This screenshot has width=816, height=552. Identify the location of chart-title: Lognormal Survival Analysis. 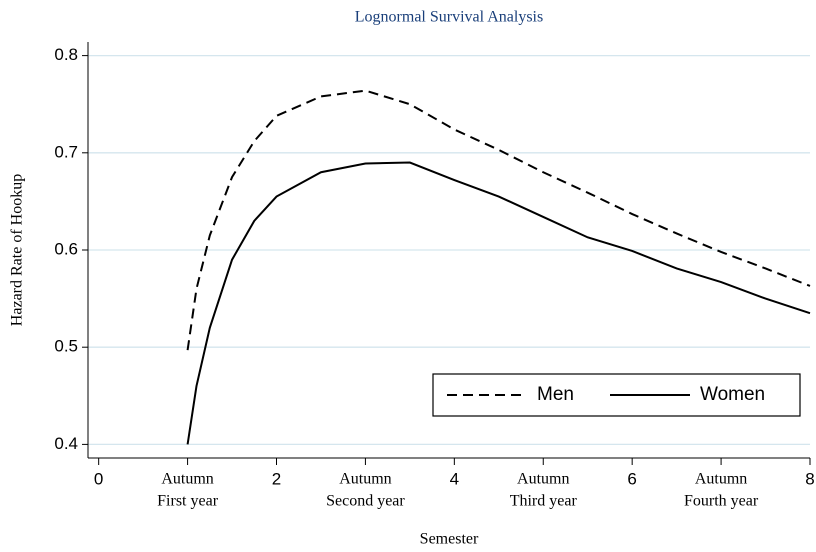
(449, 17).